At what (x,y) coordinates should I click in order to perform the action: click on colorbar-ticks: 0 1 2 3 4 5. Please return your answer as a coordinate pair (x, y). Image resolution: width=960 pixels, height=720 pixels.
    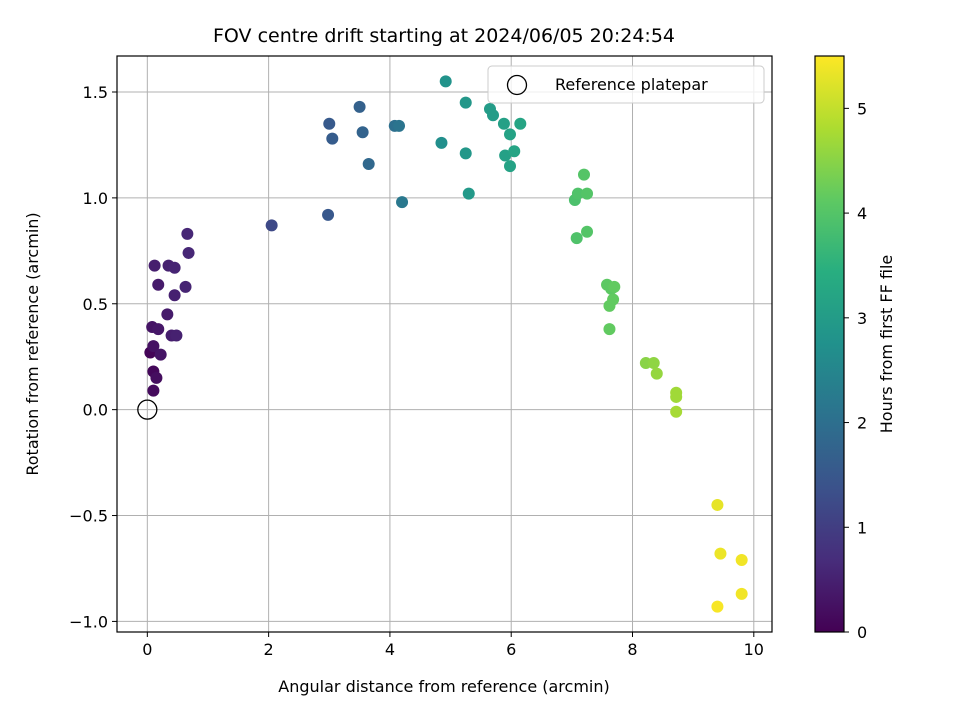
    Looking at the image, I should click on (855, 370).